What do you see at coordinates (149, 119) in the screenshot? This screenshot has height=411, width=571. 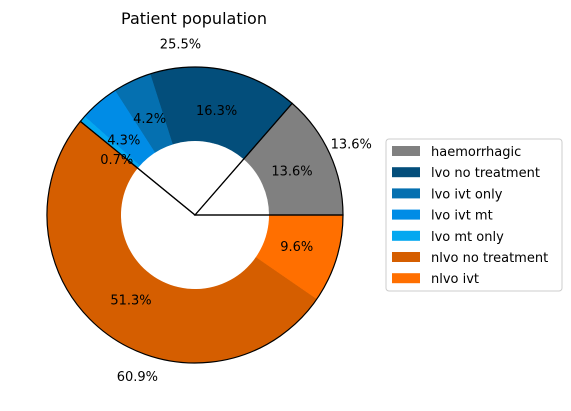 I see `slice-label: 4.2%` at bounding box center [149, 119].